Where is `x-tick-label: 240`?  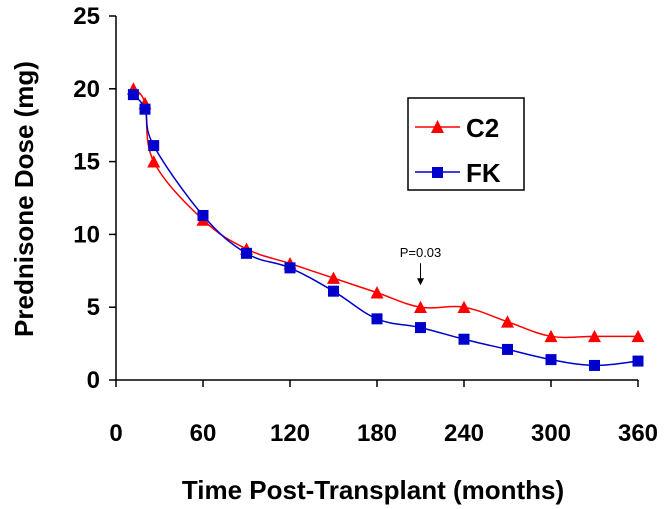 x-tick-label: 240 is located at coordinates (464, 433).